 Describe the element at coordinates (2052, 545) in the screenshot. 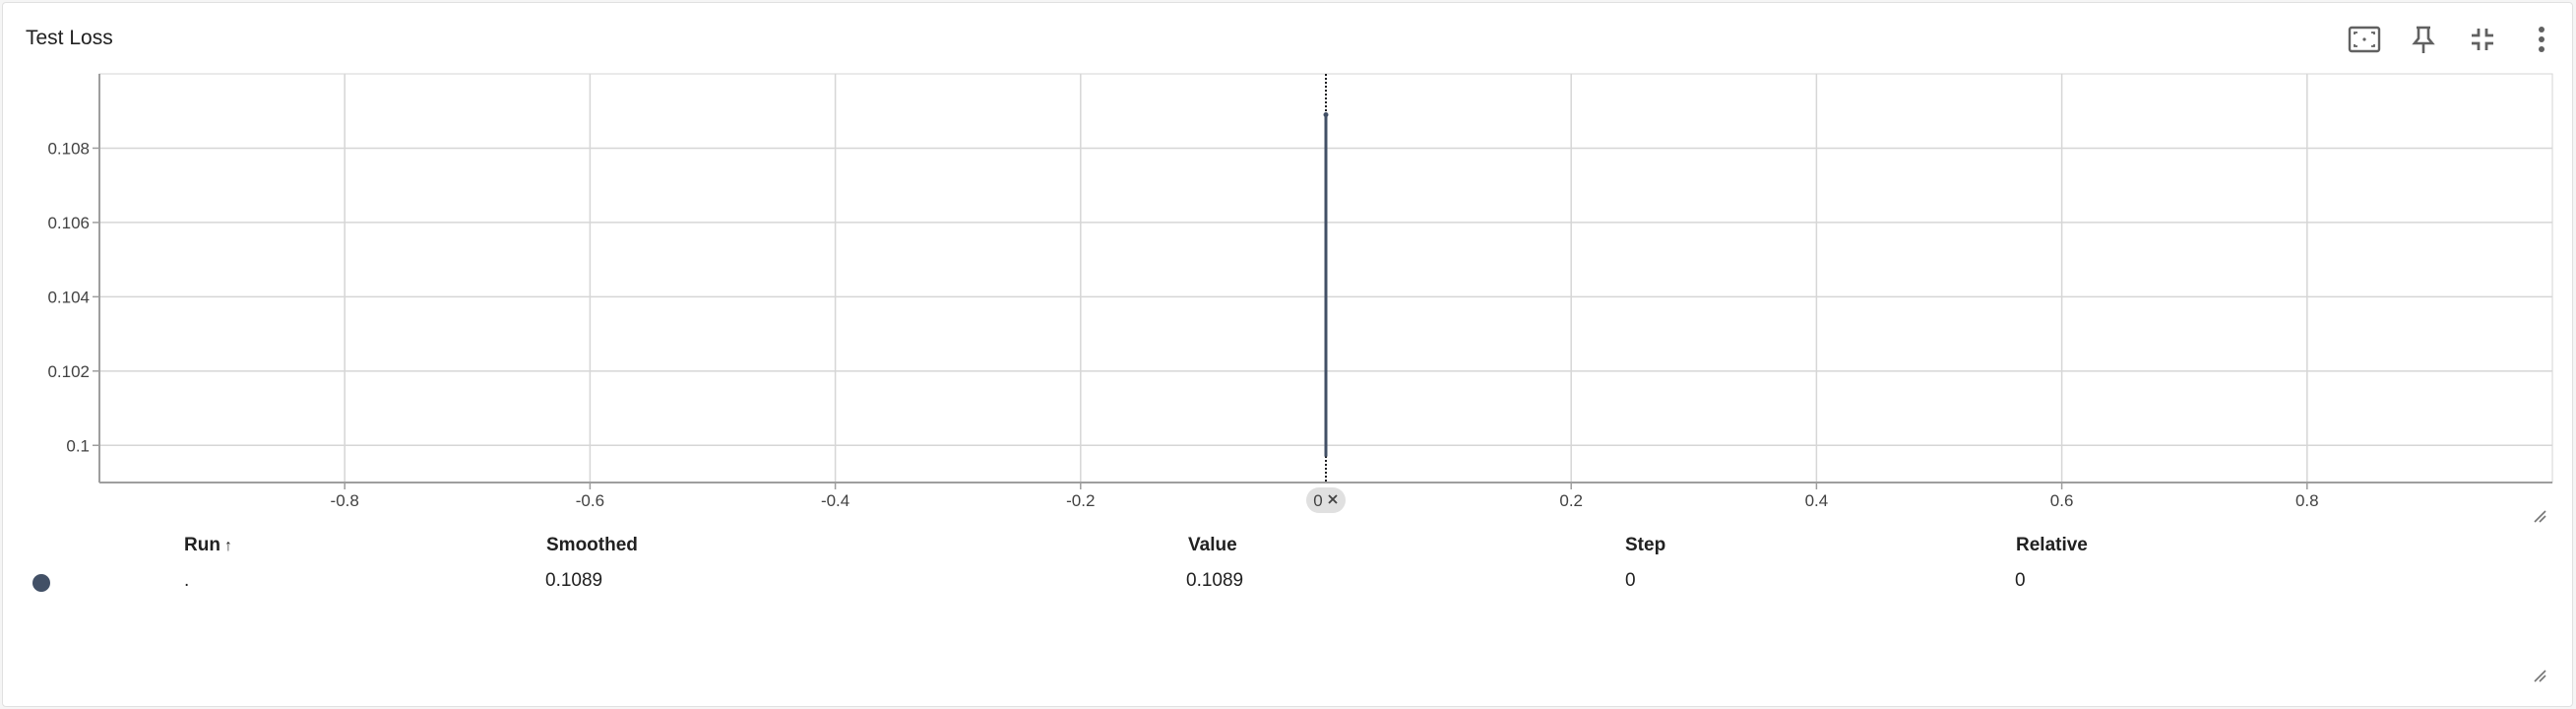

I see `header-relative: Relative` at that location.